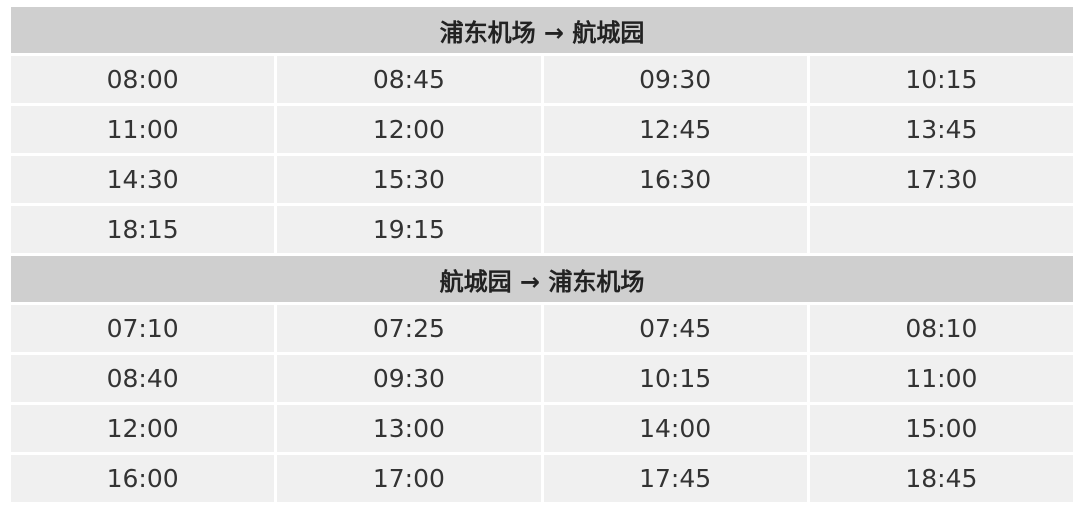 The image size is (1080, 505). What do you see at coordinates (143, 478) in the screenshot?
I see `departure-time-cell: 16:00` at bounding box center [143, 478].